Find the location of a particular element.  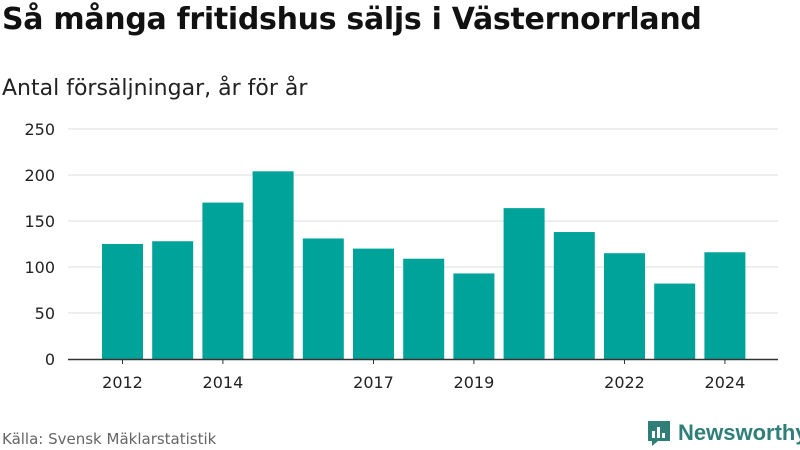

bar-2015 is located at coordinates (273, 265).